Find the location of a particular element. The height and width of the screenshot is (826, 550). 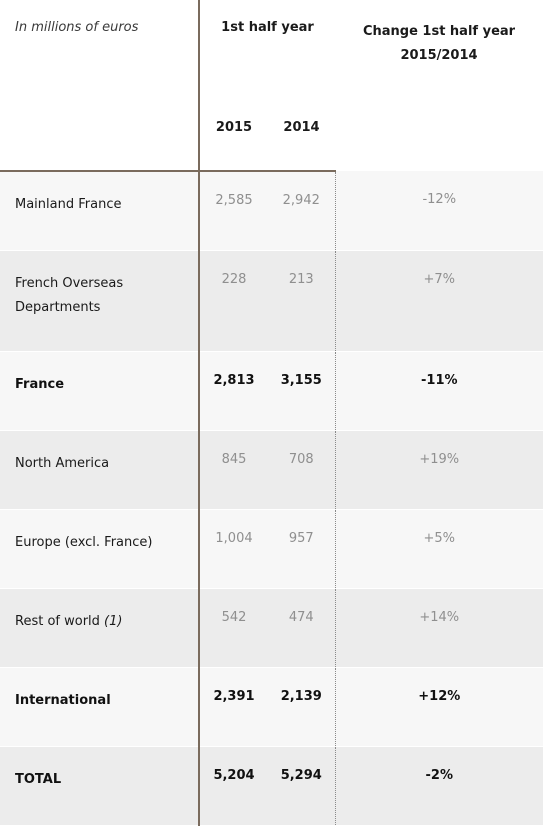

value-2014: 708 is located at coordinates (302, 470).